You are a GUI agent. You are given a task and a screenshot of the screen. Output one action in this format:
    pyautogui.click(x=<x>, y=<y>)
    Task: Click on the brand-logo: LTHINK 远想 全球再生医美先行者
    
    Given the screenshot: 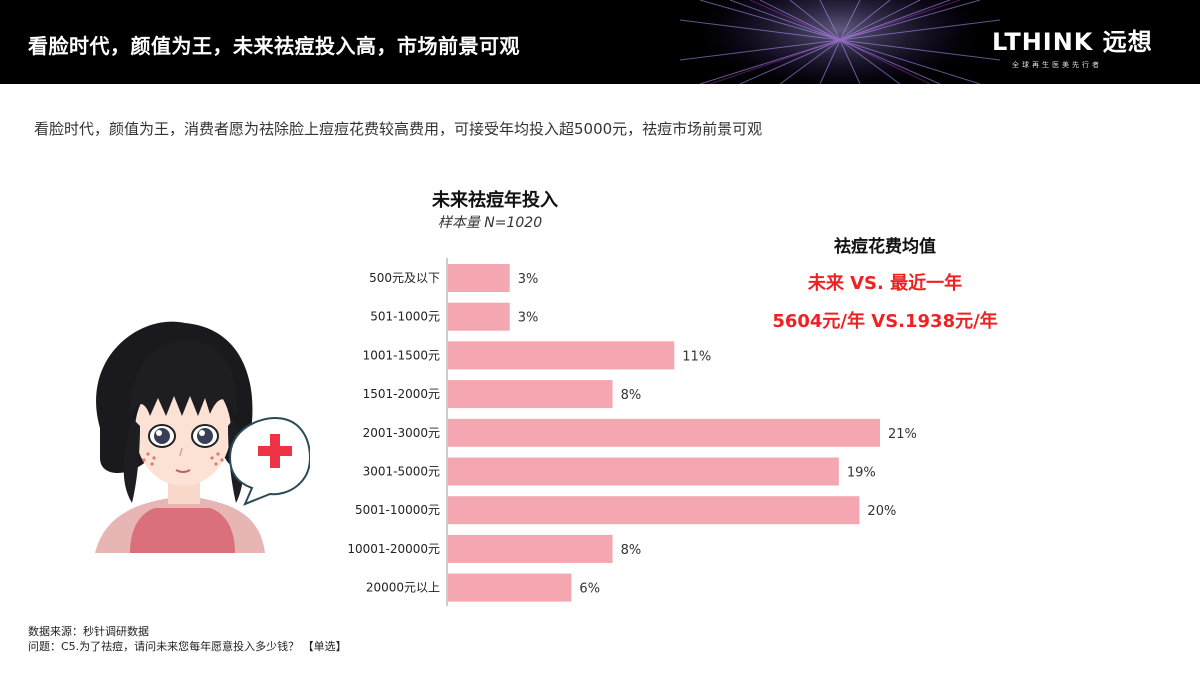 What is the action you would take?
    pyautogui.click(x=1072, y=46)
    